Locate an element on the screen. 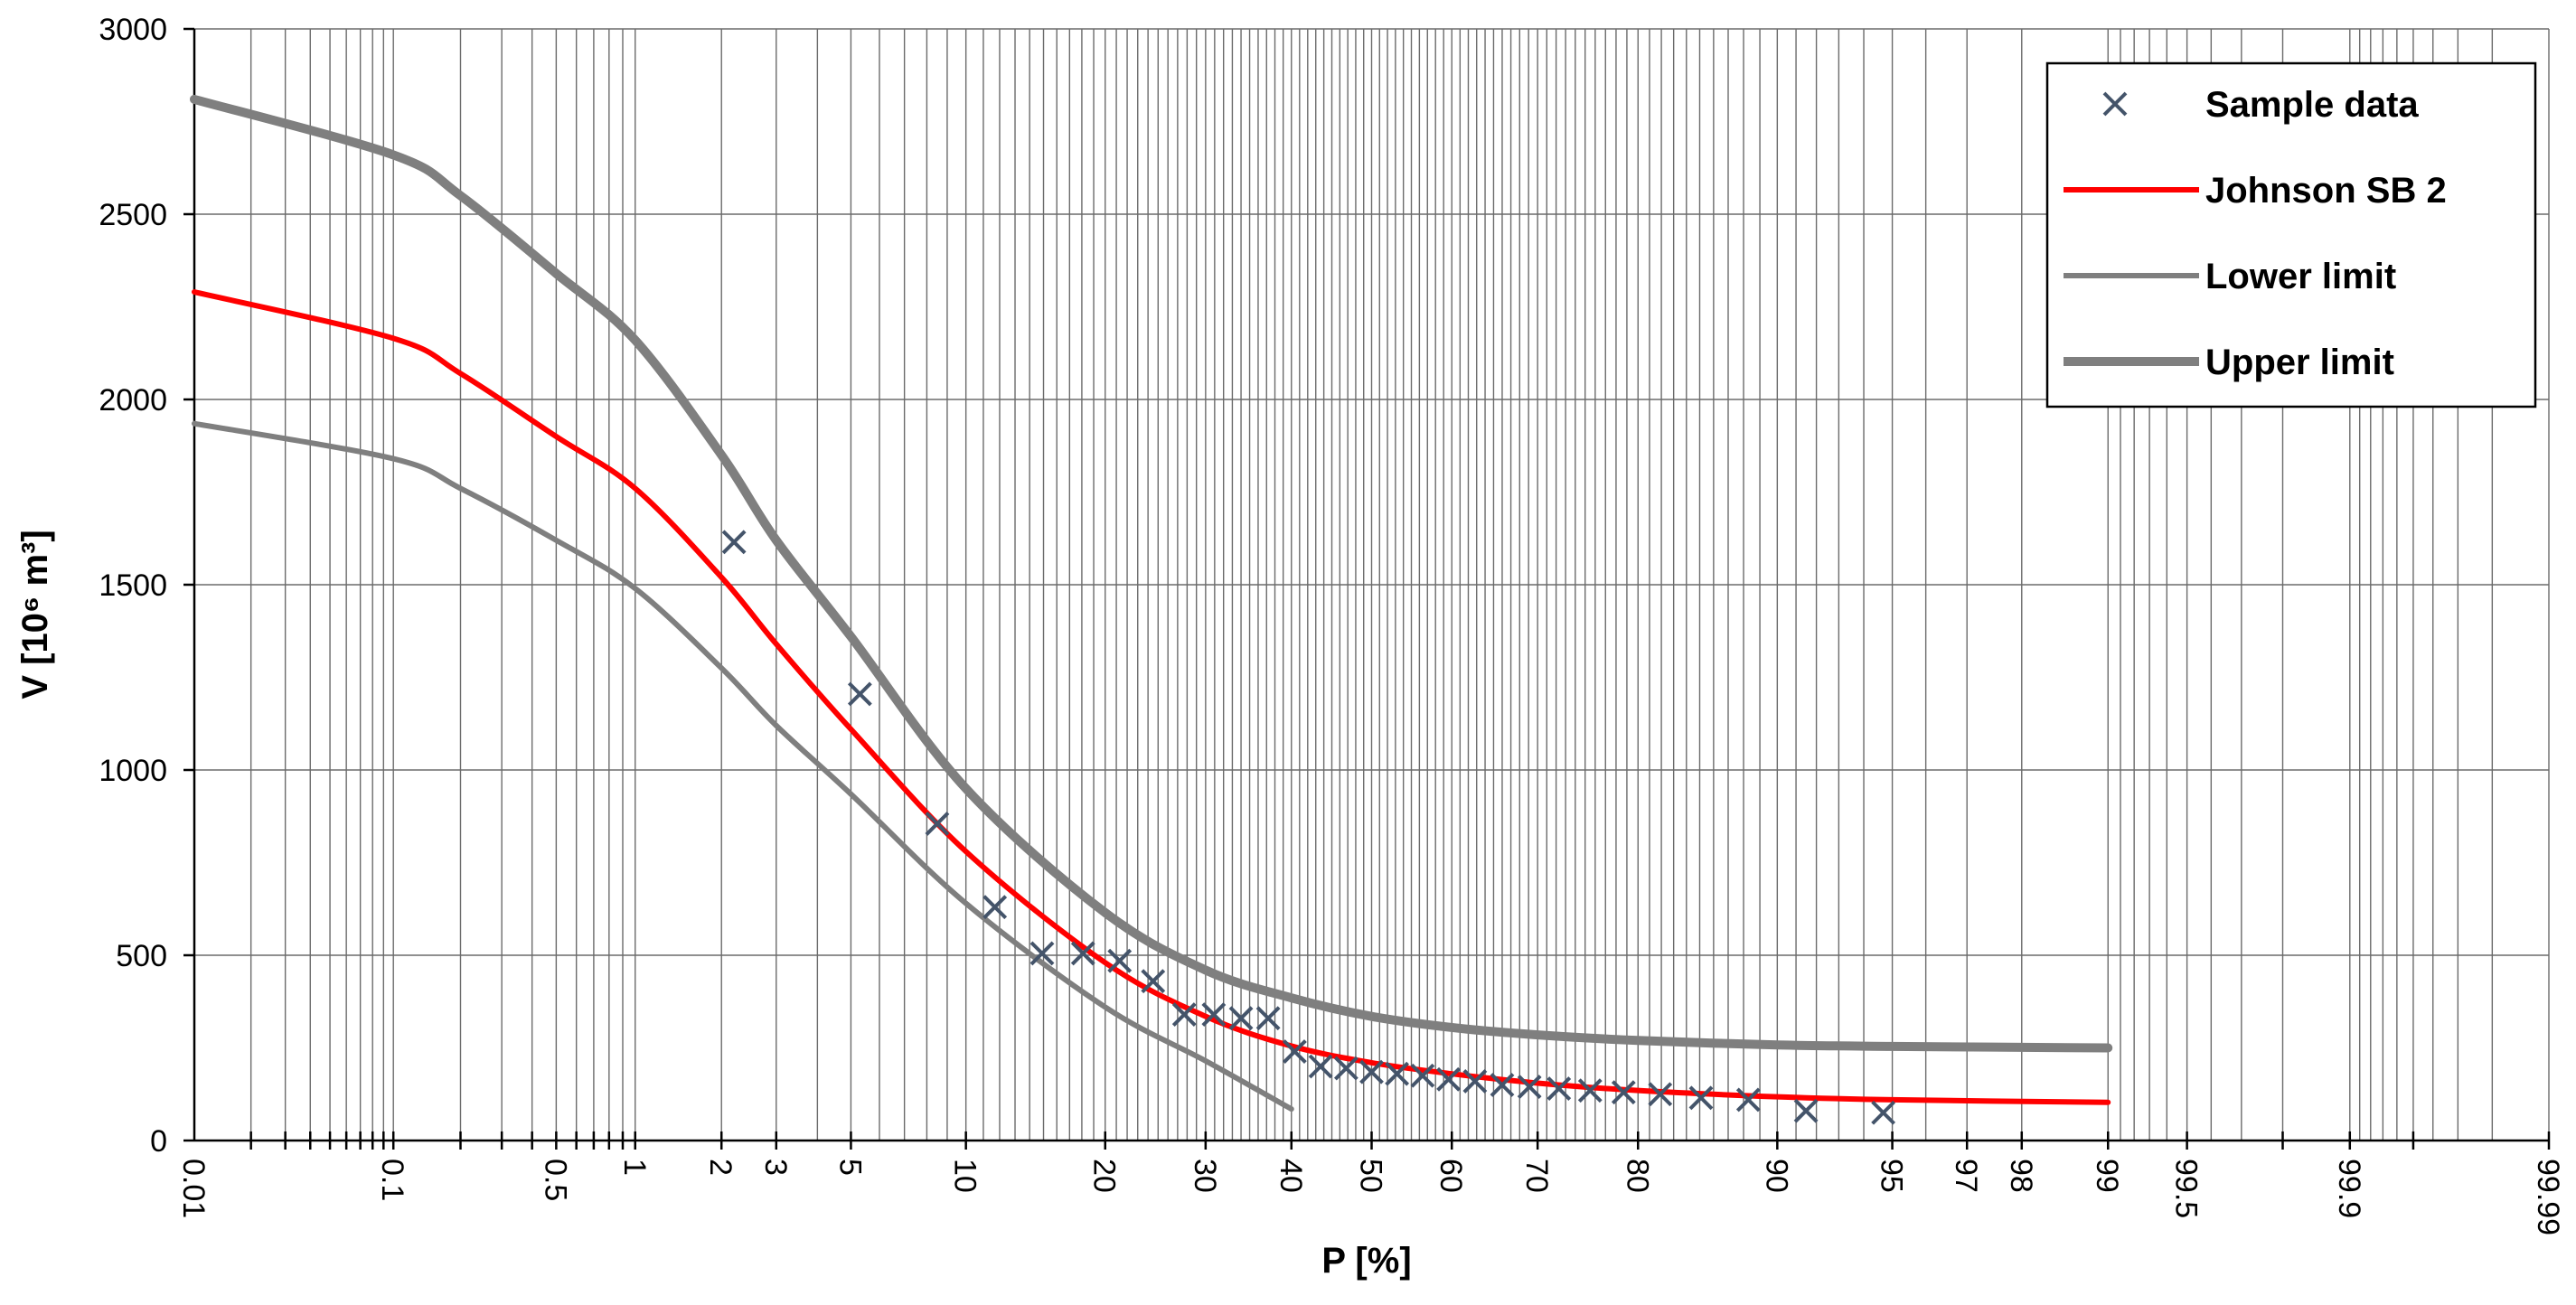 The width and height of the screenshot is (2576, 1305). x-tick-label: 99 is located at coordinates (2107, 1176).